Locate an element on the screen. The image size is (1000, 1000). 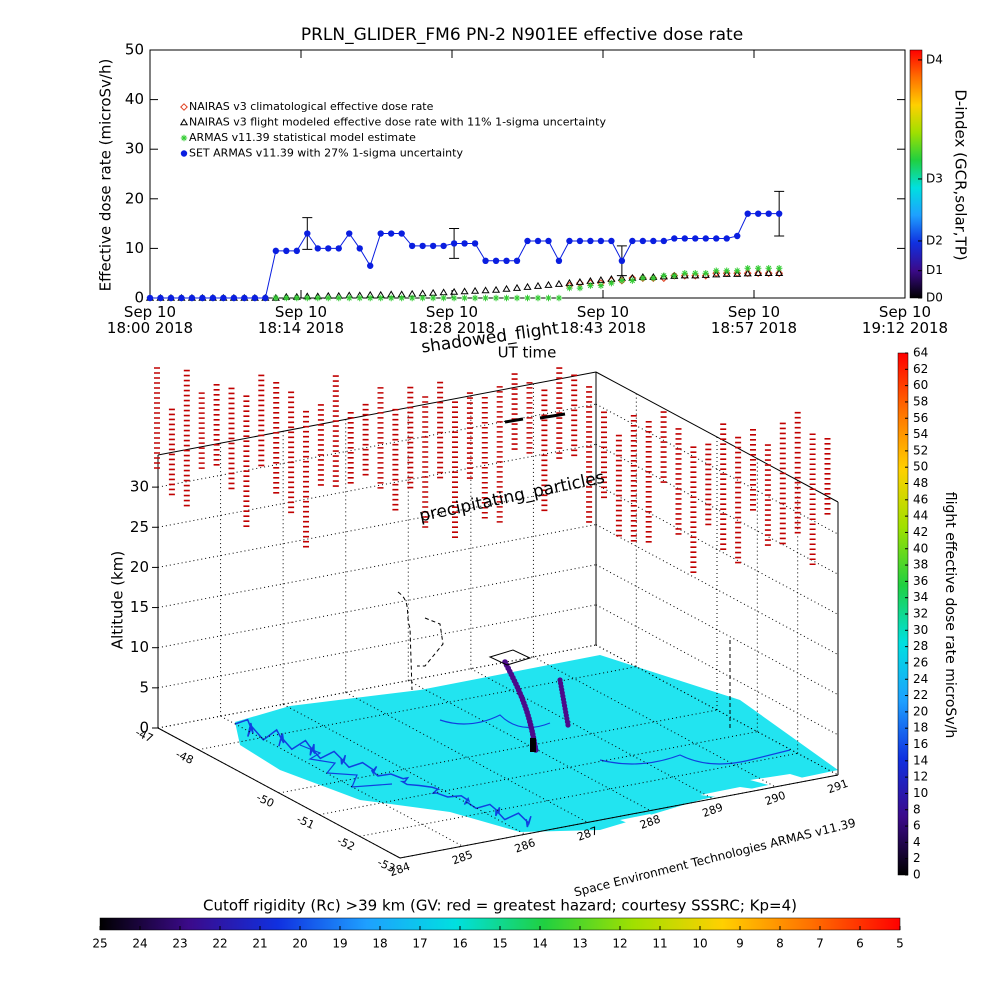
legend-label: ARMAS v11.39 statistical model estimate is located at coordinates (302, 137).